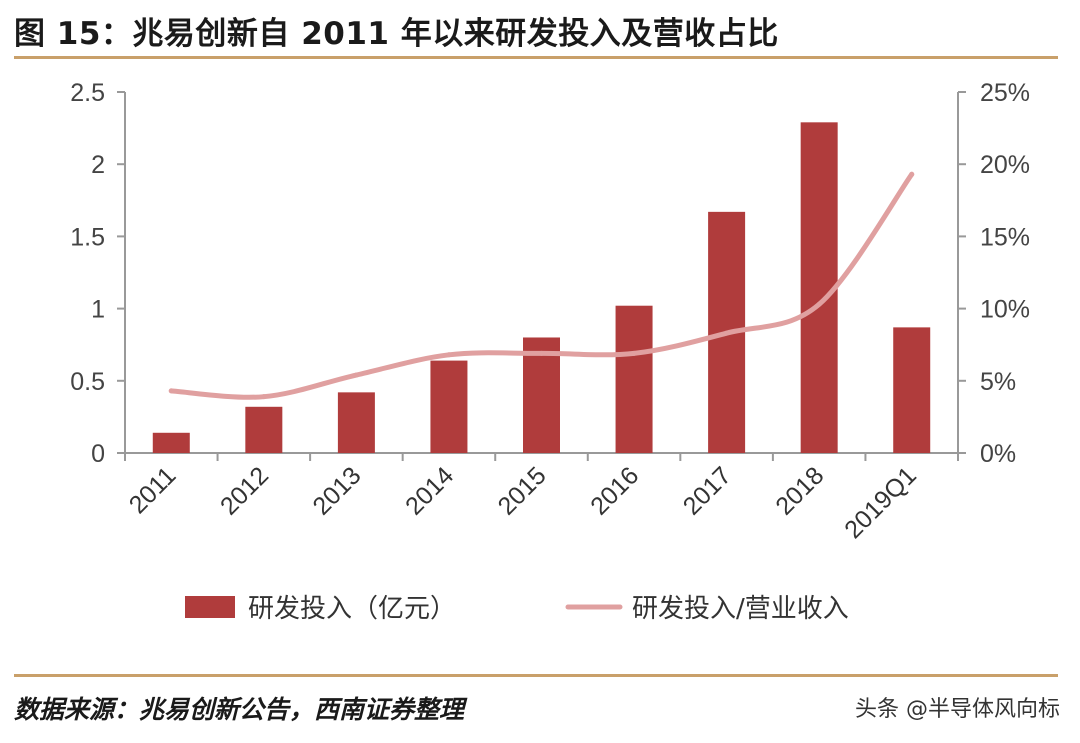 This screenshot has width=1080, height=743. Describe the element at coordinates (536, 57) in the screenshot. I see `title-divider` at that location.